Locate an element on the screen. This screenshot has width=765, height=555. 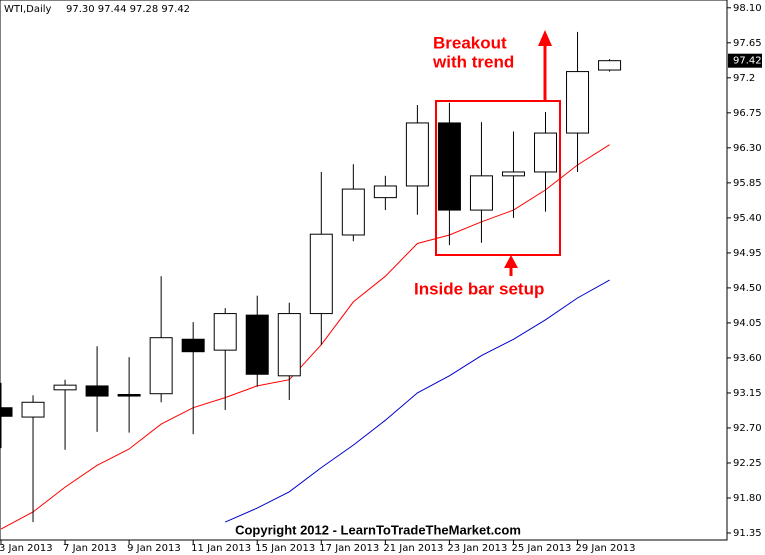
x-tick-label: 21 Jan 2013 is located at coordinates (413, 548).